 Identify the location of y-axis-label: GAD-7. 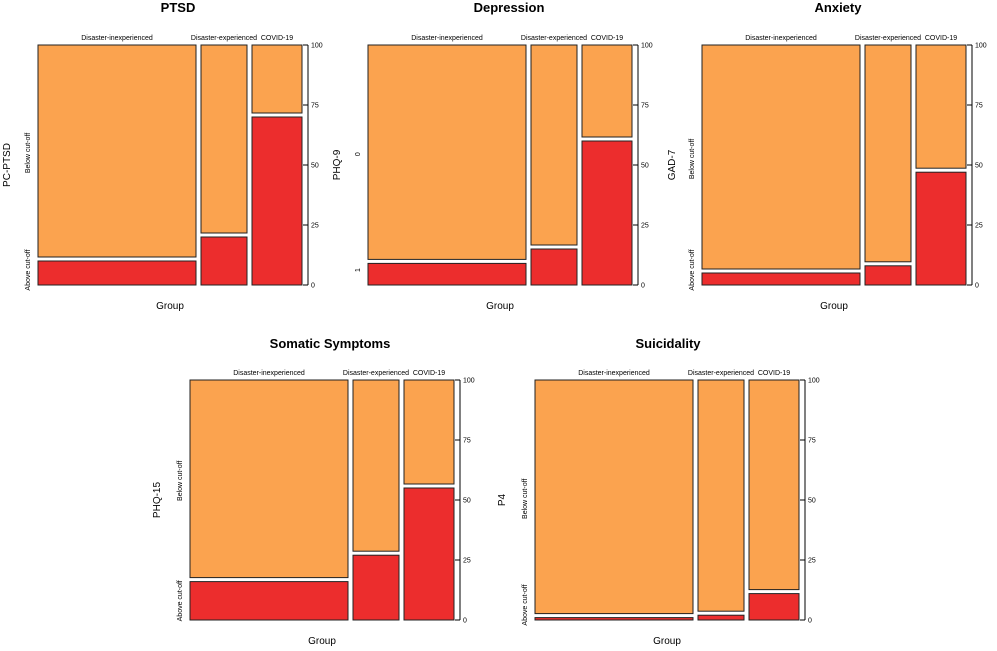
(672, 164).